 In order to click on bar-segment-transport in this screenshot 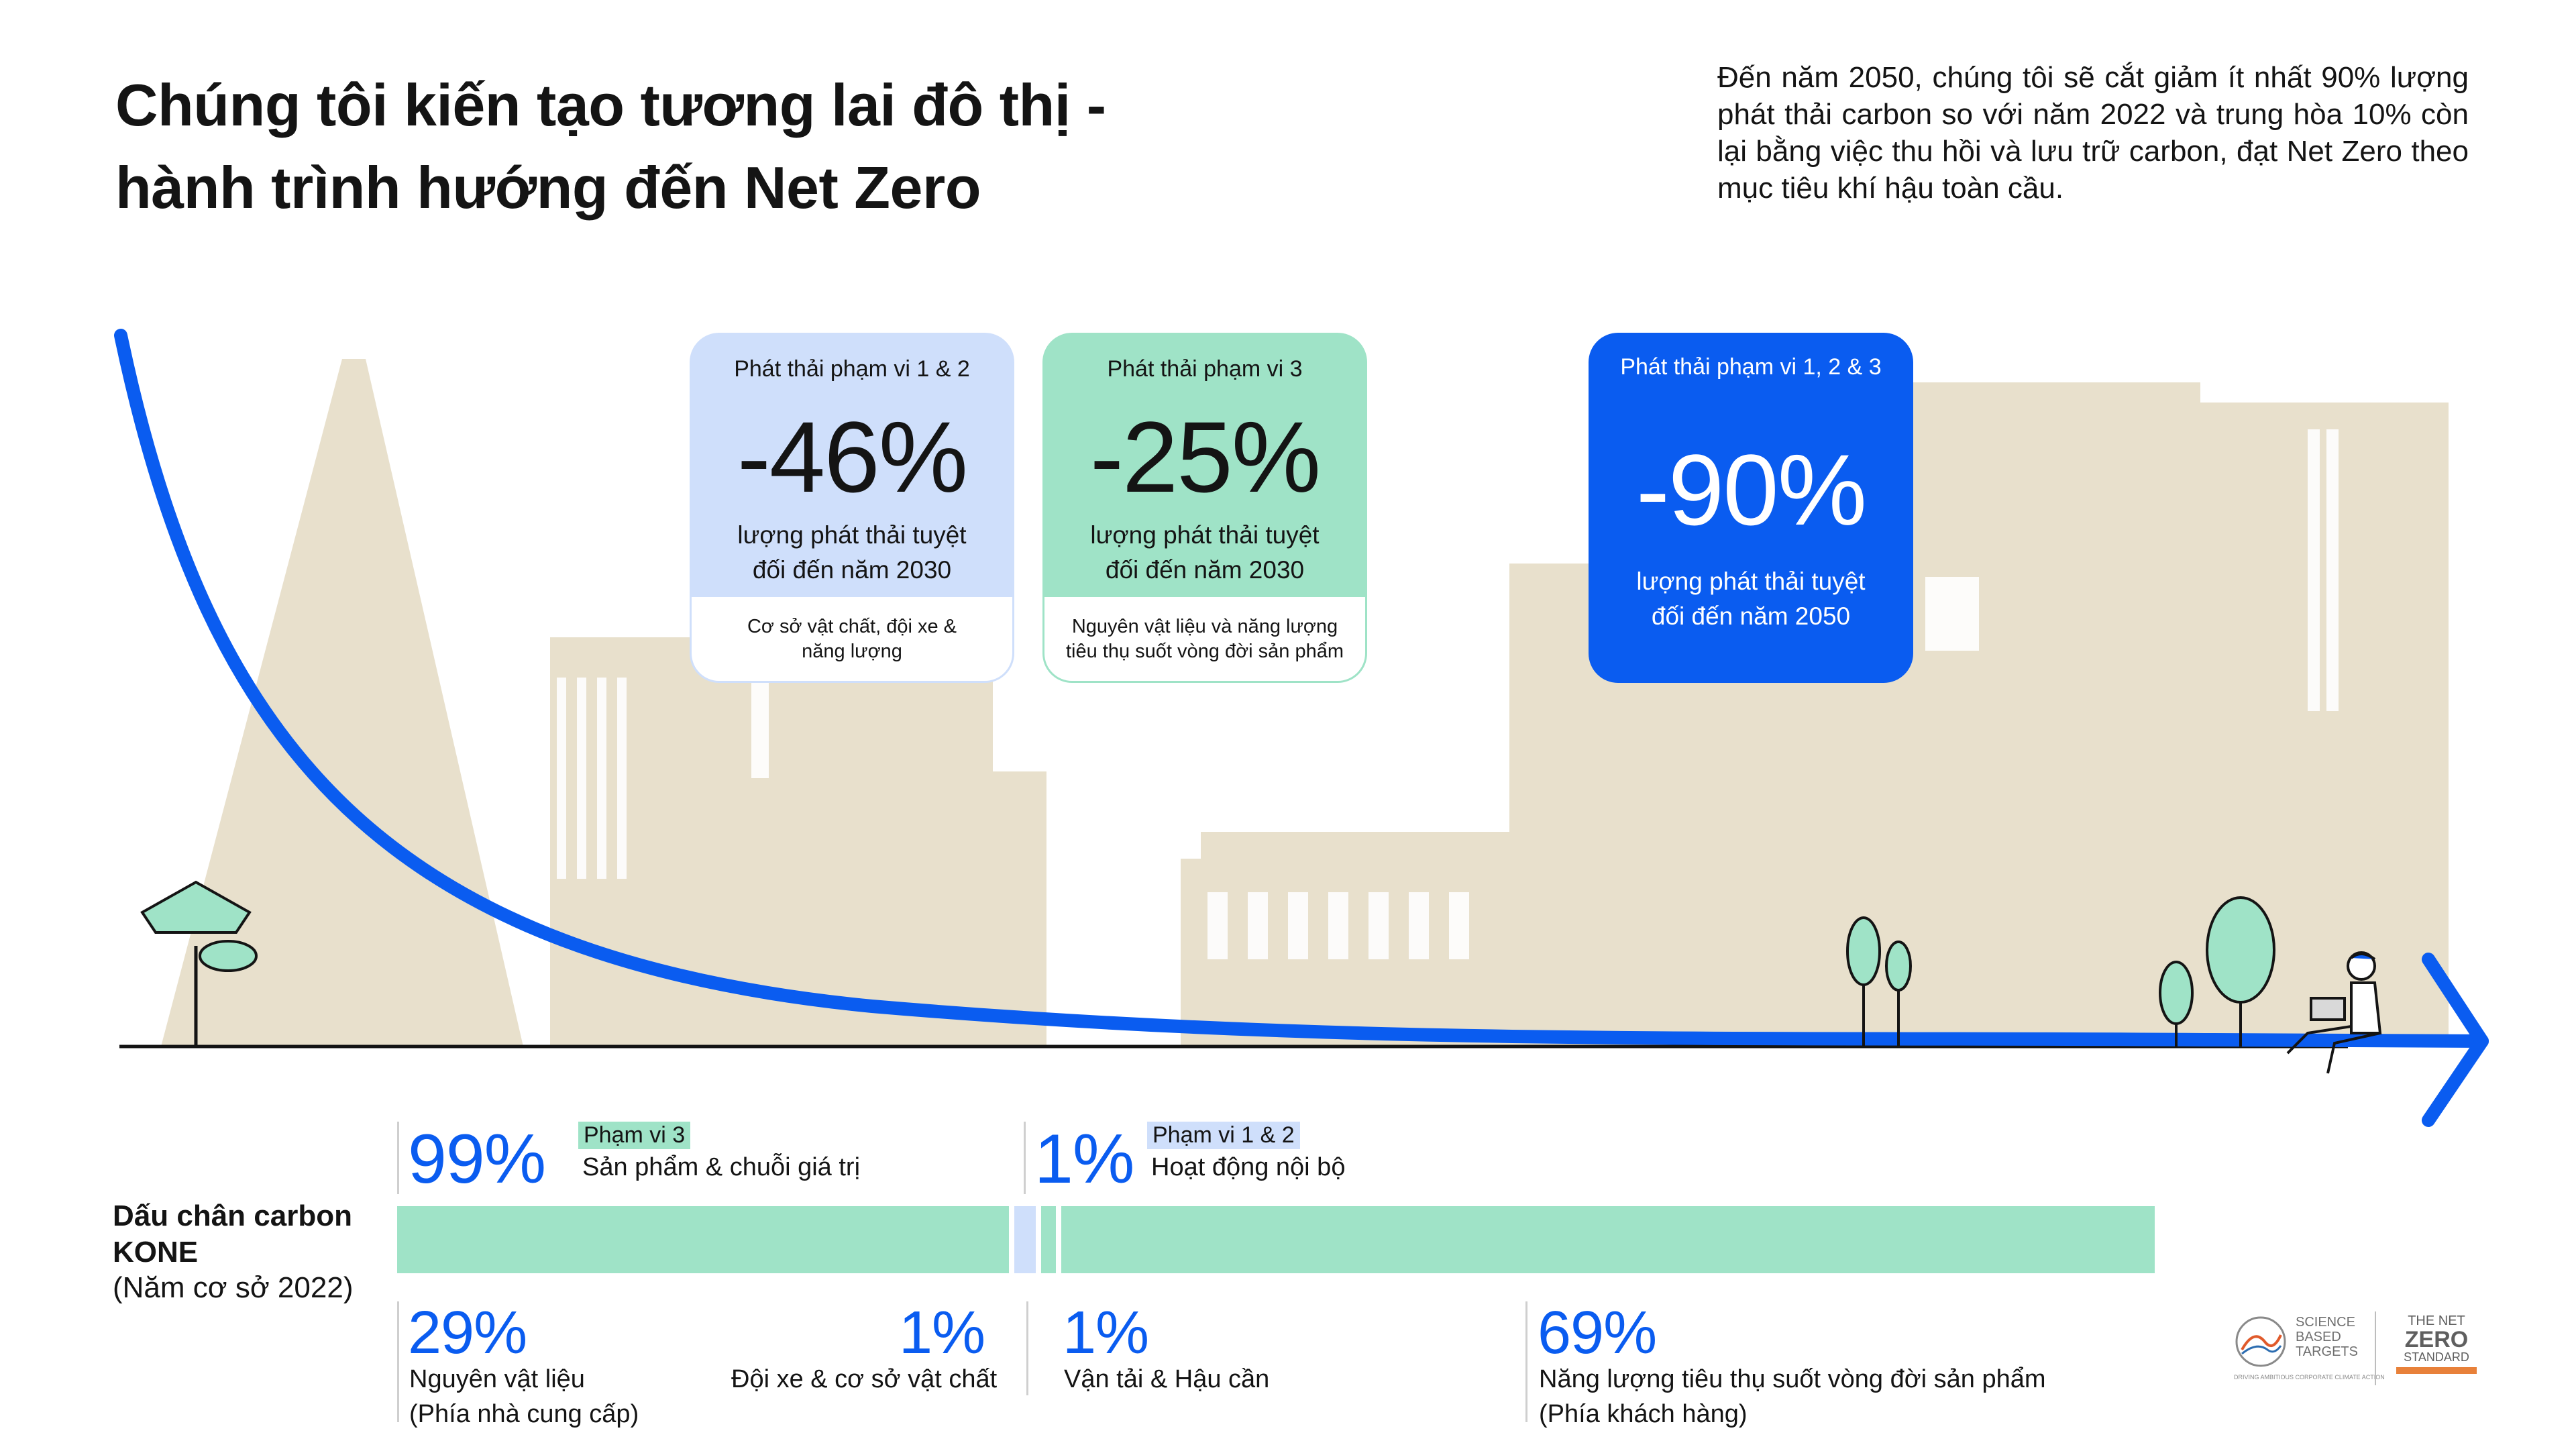, I will do `click(1048, 1239)`.